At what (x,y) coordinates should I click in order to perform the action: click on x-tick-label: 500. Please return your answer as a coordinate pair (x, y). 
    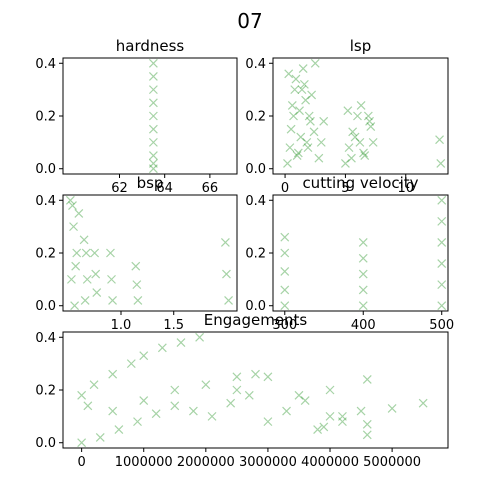
    Looking at the image, I should click on (441, 325).